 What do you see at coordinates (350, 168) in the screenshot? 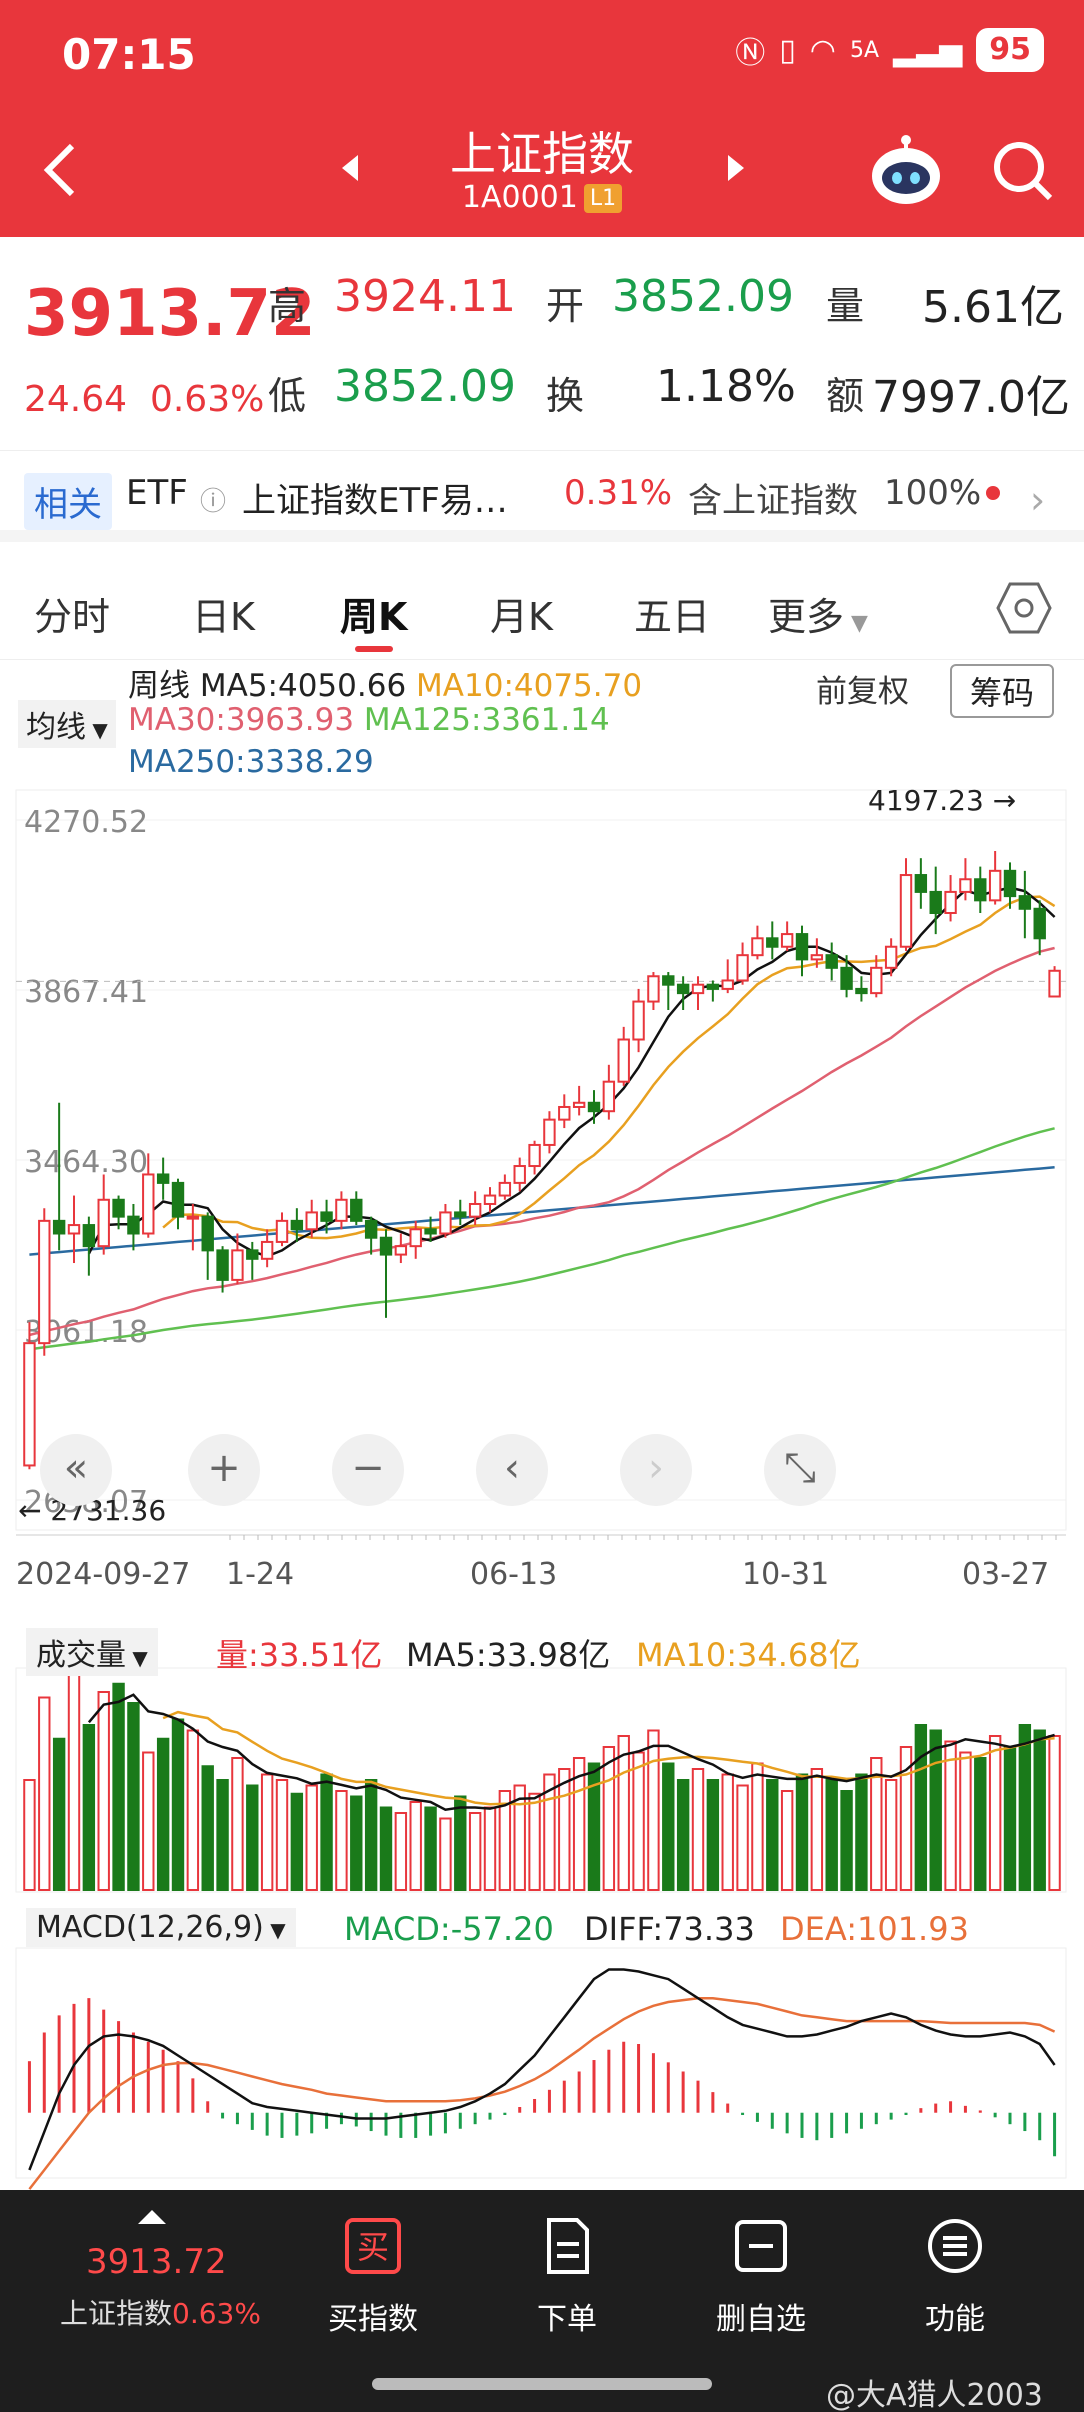
I see `prev-stock-icon` at bounding box center [350, 168].